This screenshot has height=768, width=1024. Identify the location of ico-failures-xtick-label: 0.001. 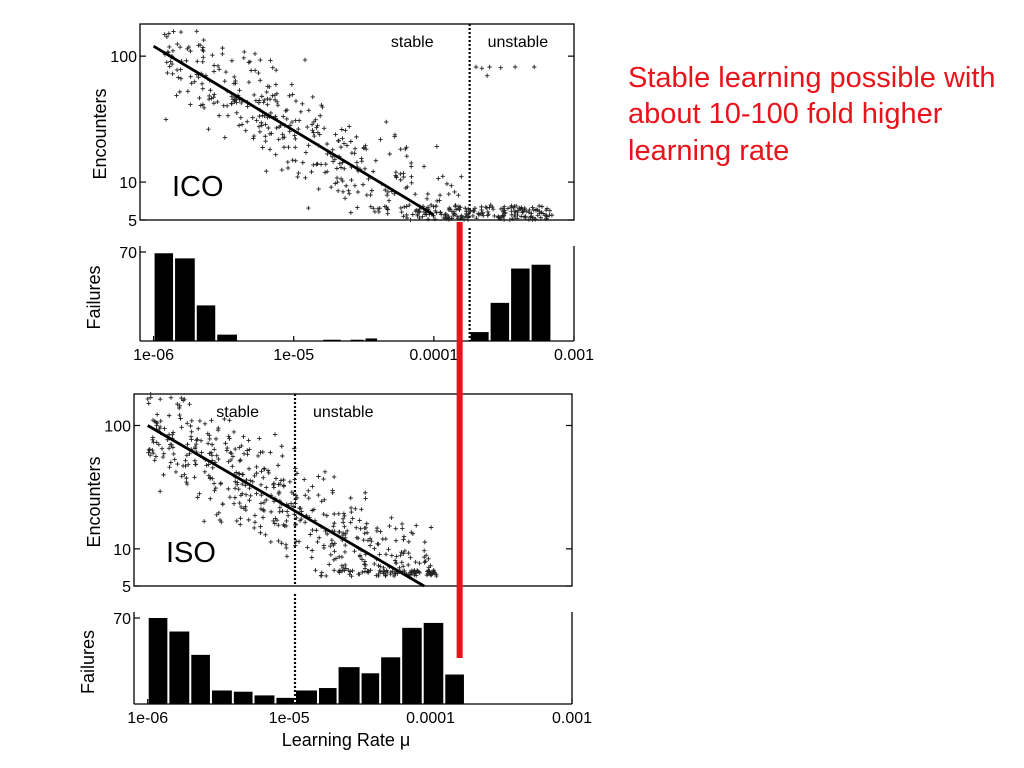
(574, 355).